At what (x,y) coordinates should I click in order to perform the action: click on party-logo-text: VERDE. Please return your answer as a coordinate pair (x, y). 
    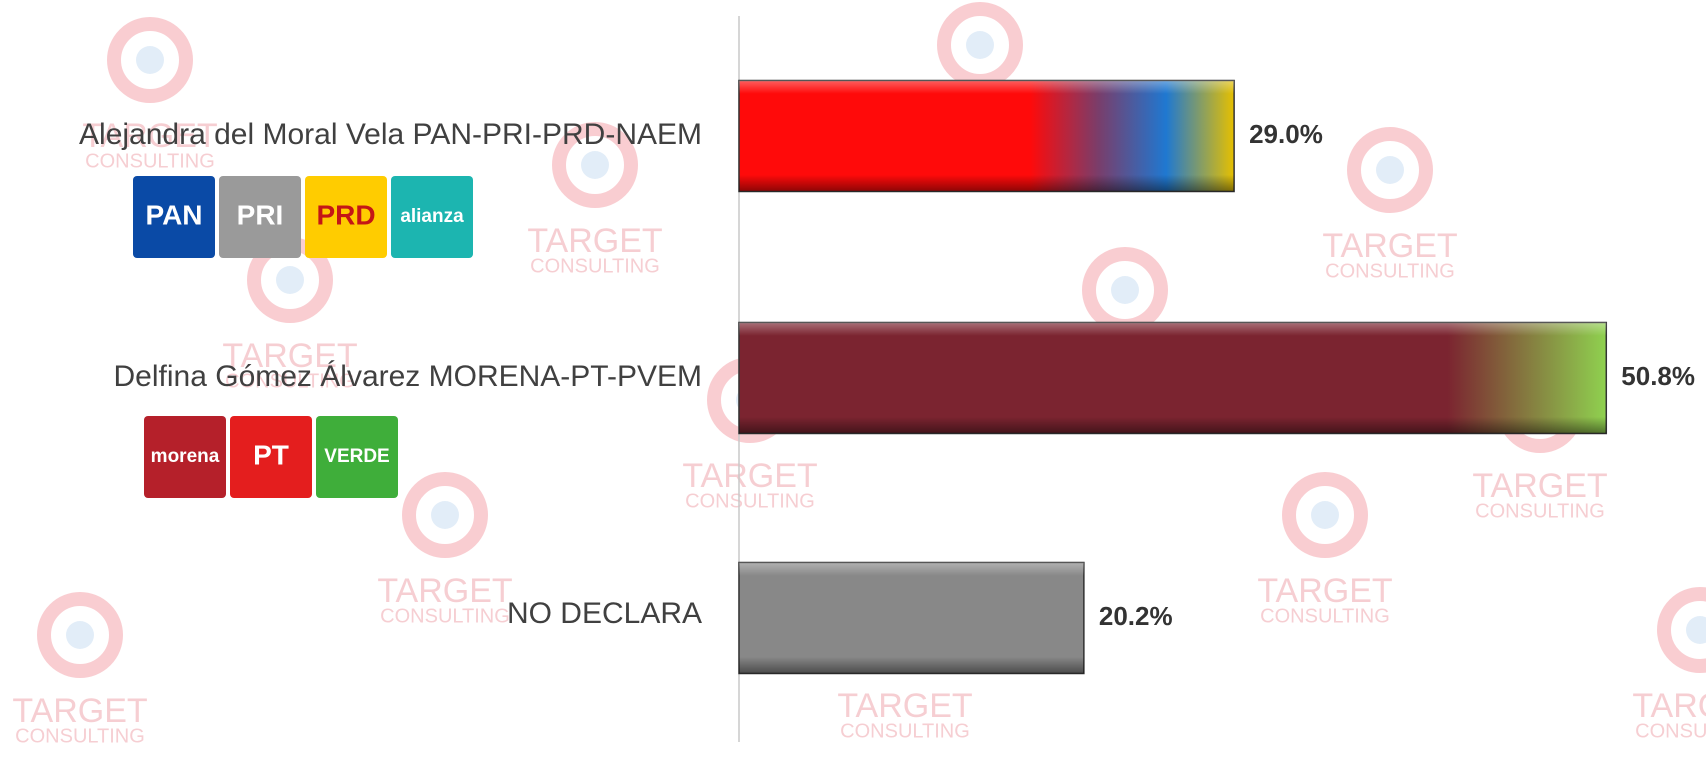
    Looking at the image, I should click on (356, 456).